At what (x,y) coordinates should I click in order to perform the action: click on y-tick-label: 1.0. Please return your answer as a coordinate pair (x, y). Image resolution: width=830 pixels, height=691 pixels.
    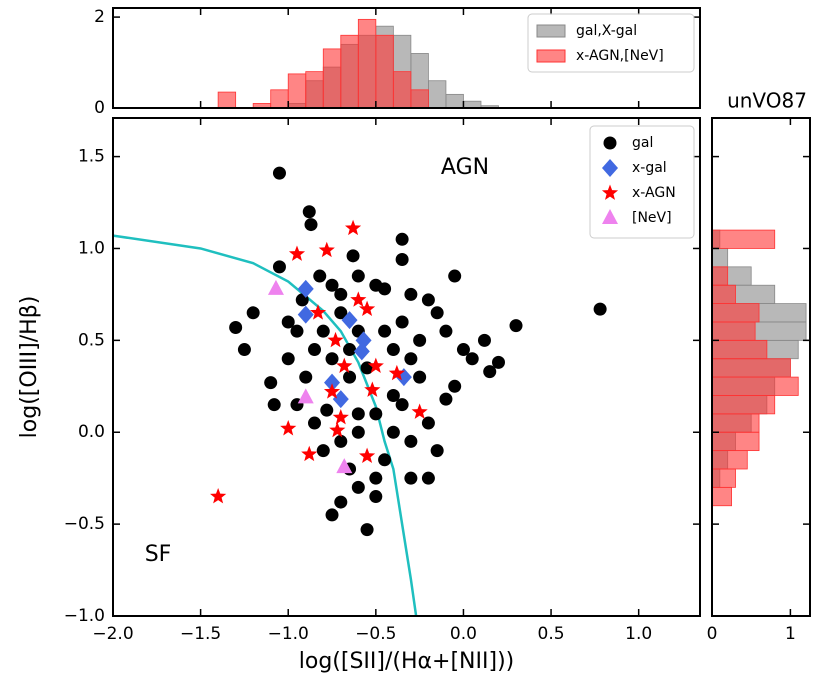
    Looking at the image, I should click on (91, 248).